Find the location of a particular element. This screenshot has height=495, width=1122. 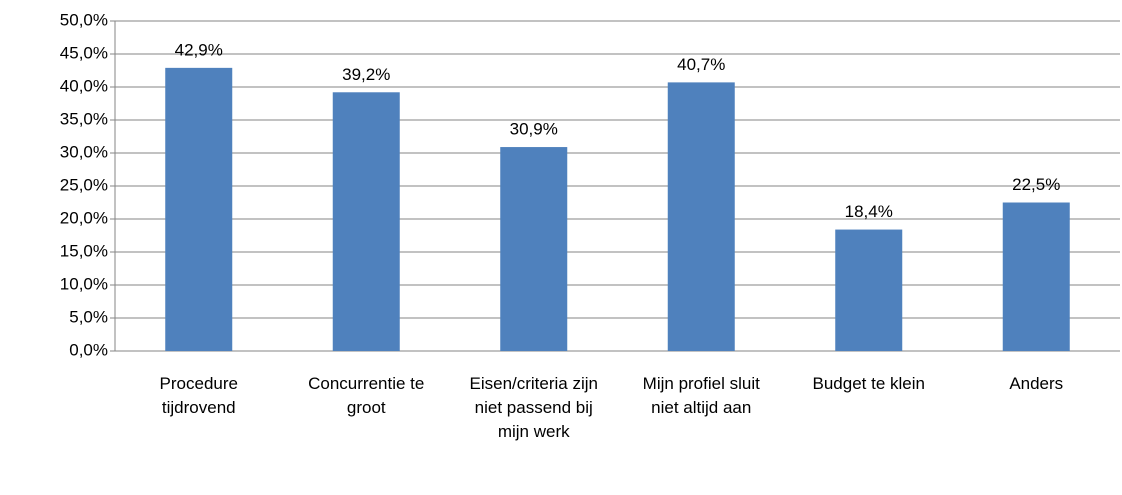

y-tick-label: 50,0% is located at coordinates (84, 19).